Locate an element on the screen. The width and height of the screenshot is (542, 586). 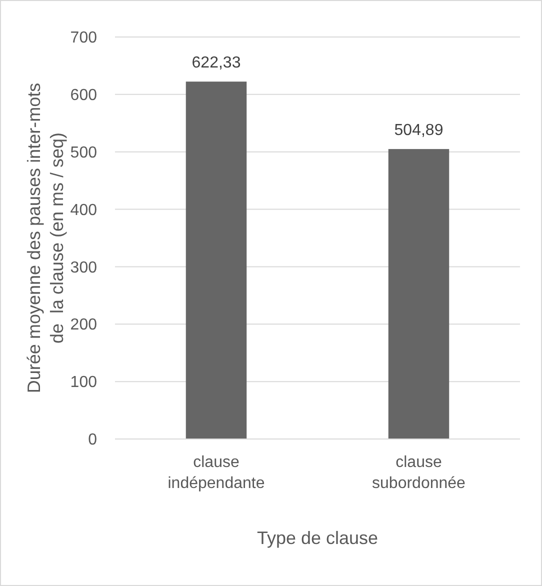
y-tick-label: 600 is located at coordinates (84, 95).